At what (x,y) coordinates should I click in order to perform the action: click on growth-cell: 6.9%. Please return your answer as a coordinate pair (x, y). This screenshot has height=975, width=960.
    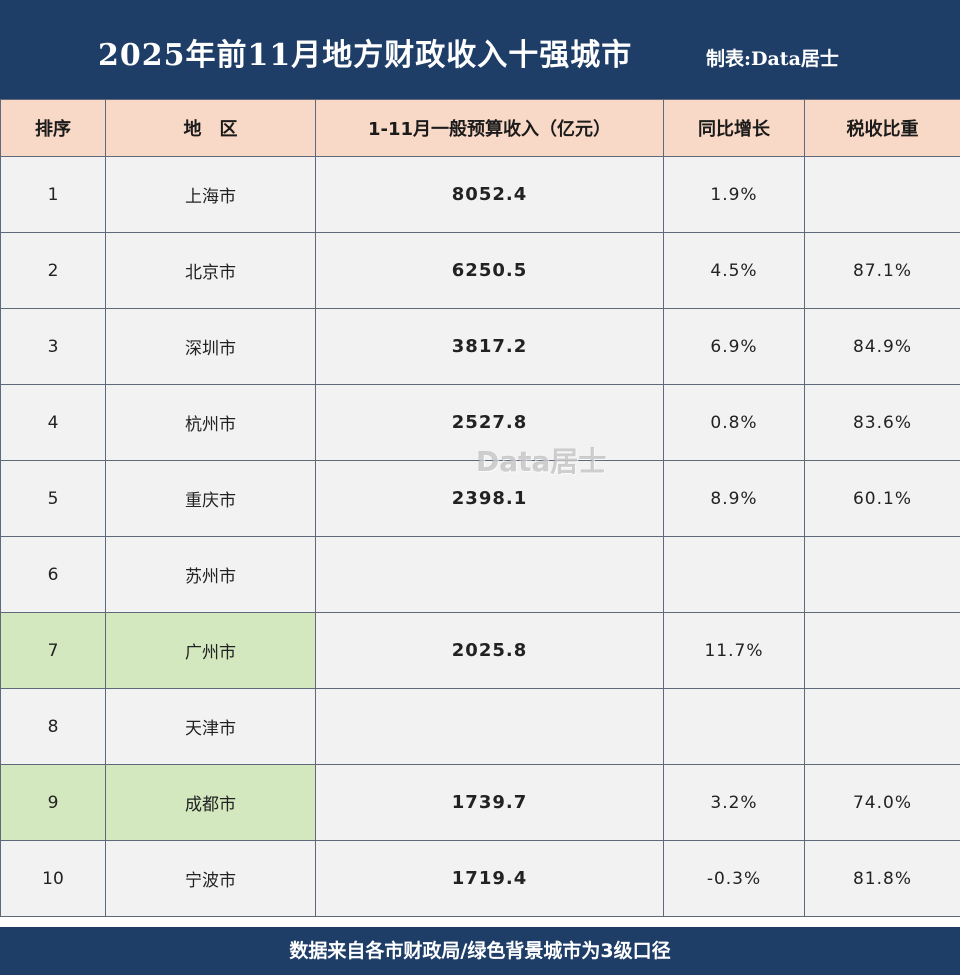
    Looking at the image, I should click on (734, 346).